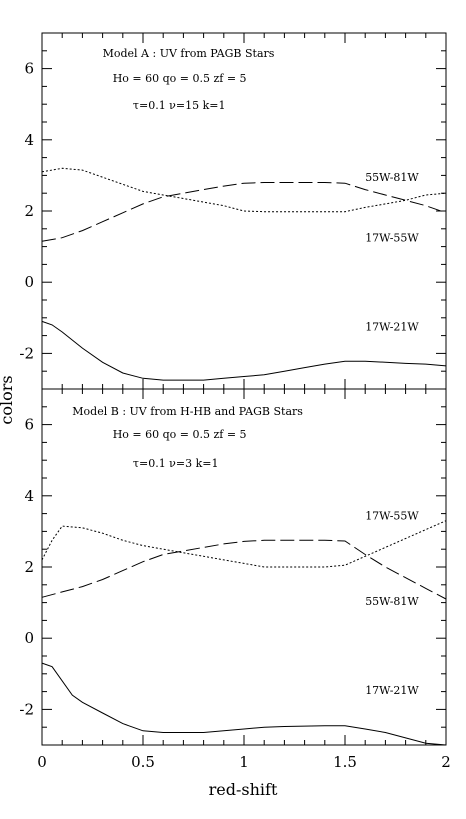  I want to click on x-tick-label: 0.5, so click(143, 762).